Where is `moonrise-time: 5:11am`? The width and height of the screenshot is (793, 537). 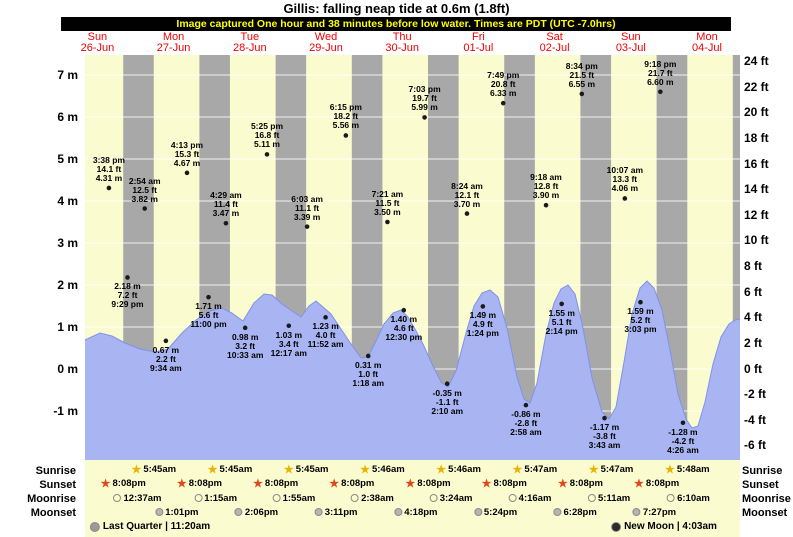
moonrise-time: 5:11am is located at coordinates (614, 498).